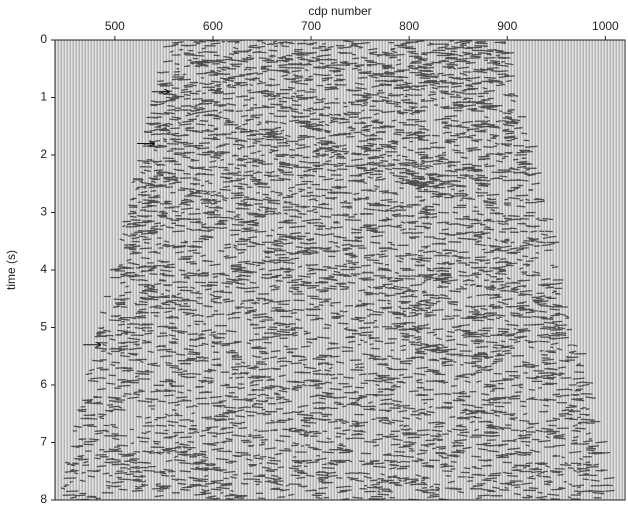  Describe the element at coordinates (11, 270) in the screenshot. I see `y-axis-label: time (s)` at that location.